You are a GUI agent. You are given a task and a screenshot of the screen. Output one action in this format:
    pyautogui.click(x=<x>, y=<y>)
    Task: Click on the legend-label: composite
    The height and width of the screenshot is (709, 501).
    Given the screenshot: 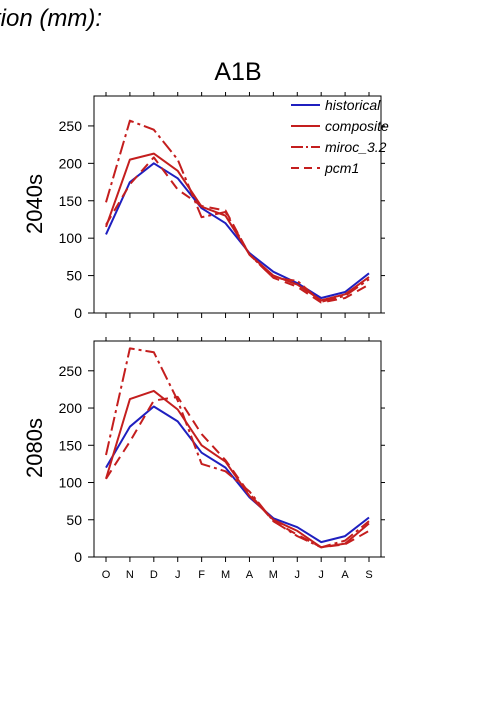 What is the action you would take?
    pyautogui.click(x=357, y=126)
    